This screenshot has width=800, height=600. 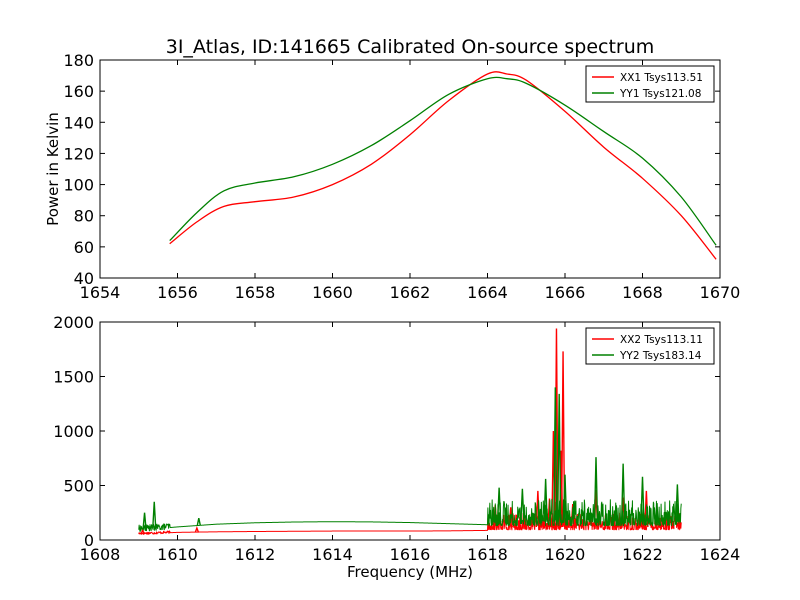 I want to click on legend-label: XX1 Tsys113.51, so click(x=661, y=78).